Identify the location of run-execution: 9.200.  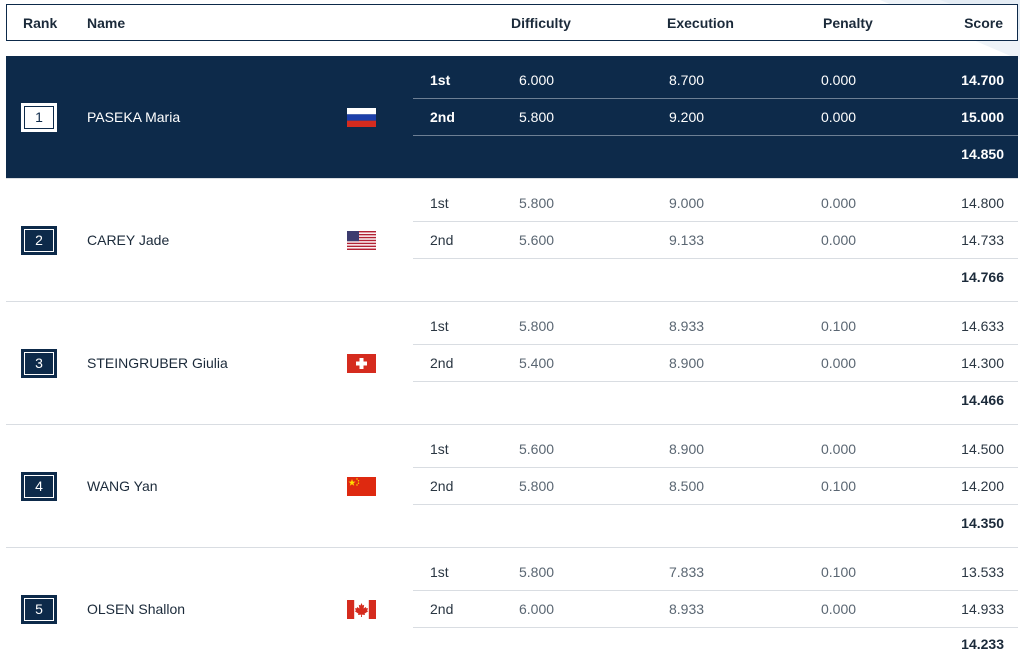
(687, 117).